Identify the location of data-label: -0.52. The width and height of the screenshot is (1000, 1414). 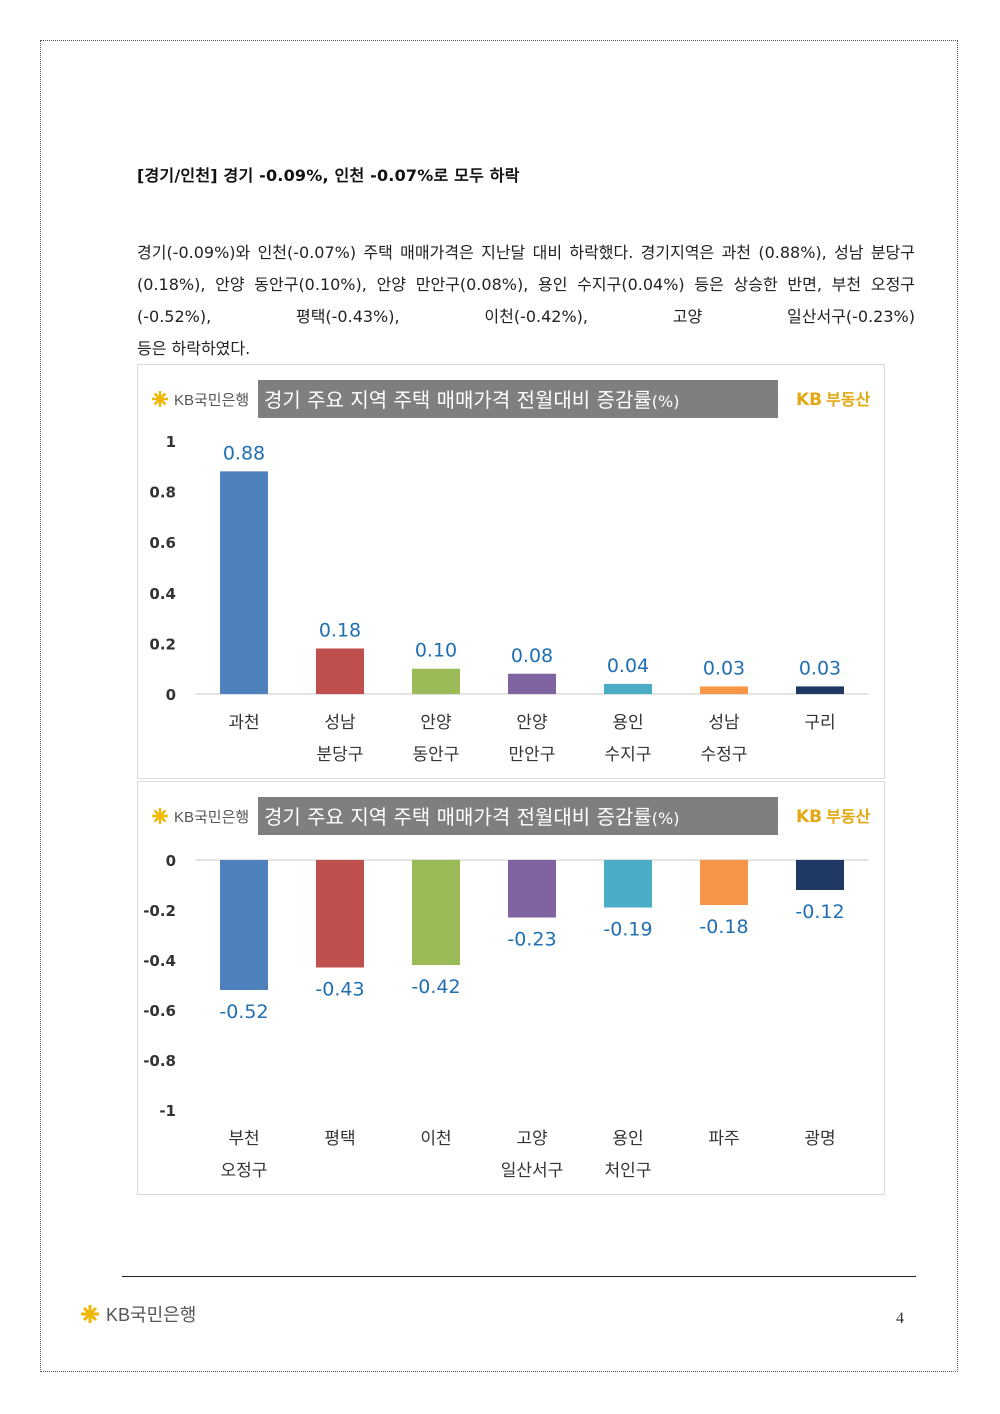
(243, 1012).